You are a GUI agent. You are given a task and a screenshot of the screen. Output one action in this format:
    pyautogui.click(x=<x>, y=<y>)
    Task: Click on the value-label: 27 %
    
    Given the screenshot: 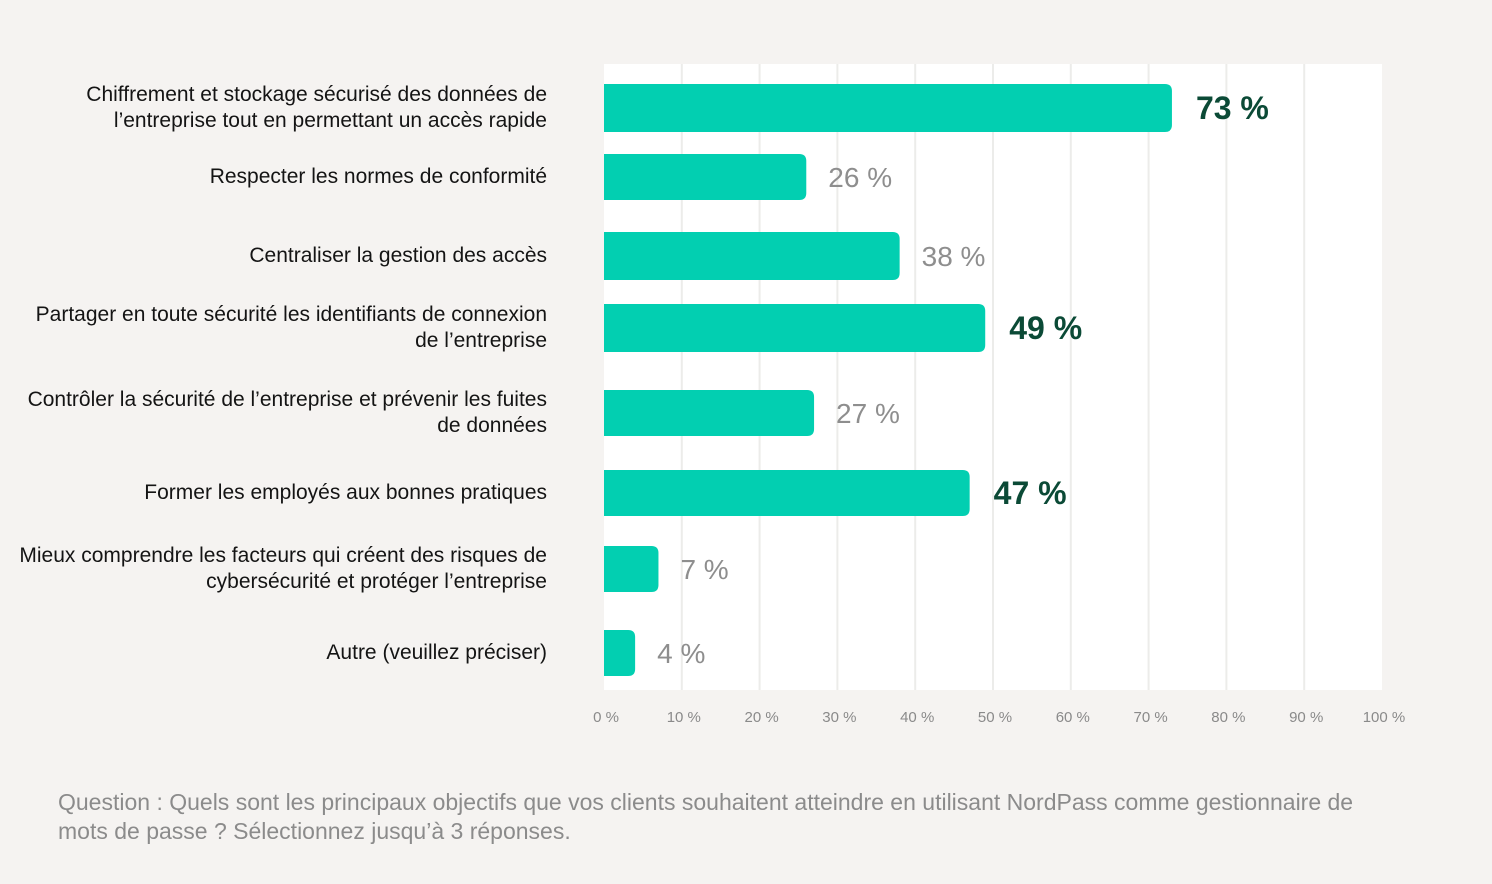 What is the action you would take?
    pyautogui.click(x=868, y=413)
    